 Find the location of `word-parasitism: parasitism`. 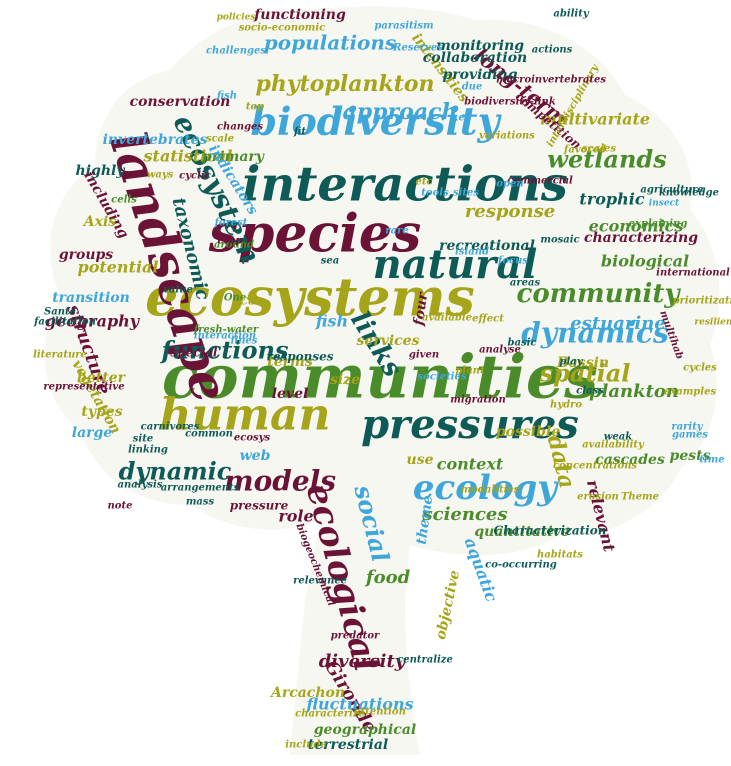

word-parasitism: parasitism is located at coordinates (403, 26).